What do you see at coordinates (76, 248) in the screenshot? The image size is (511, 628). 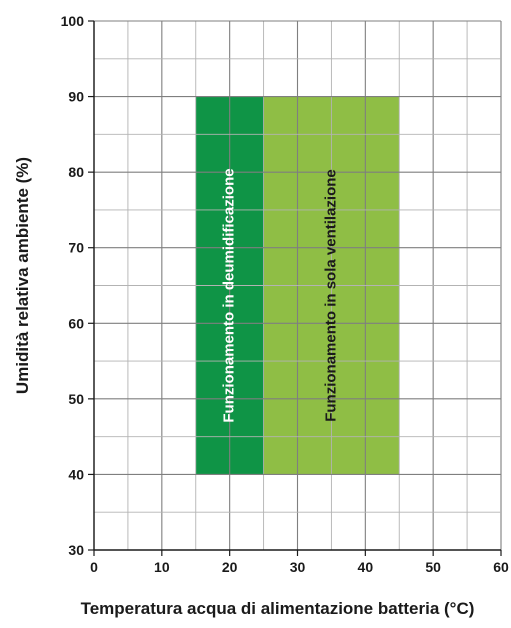 I see `y-tick-label: 70` at bounding box center [76, 248].